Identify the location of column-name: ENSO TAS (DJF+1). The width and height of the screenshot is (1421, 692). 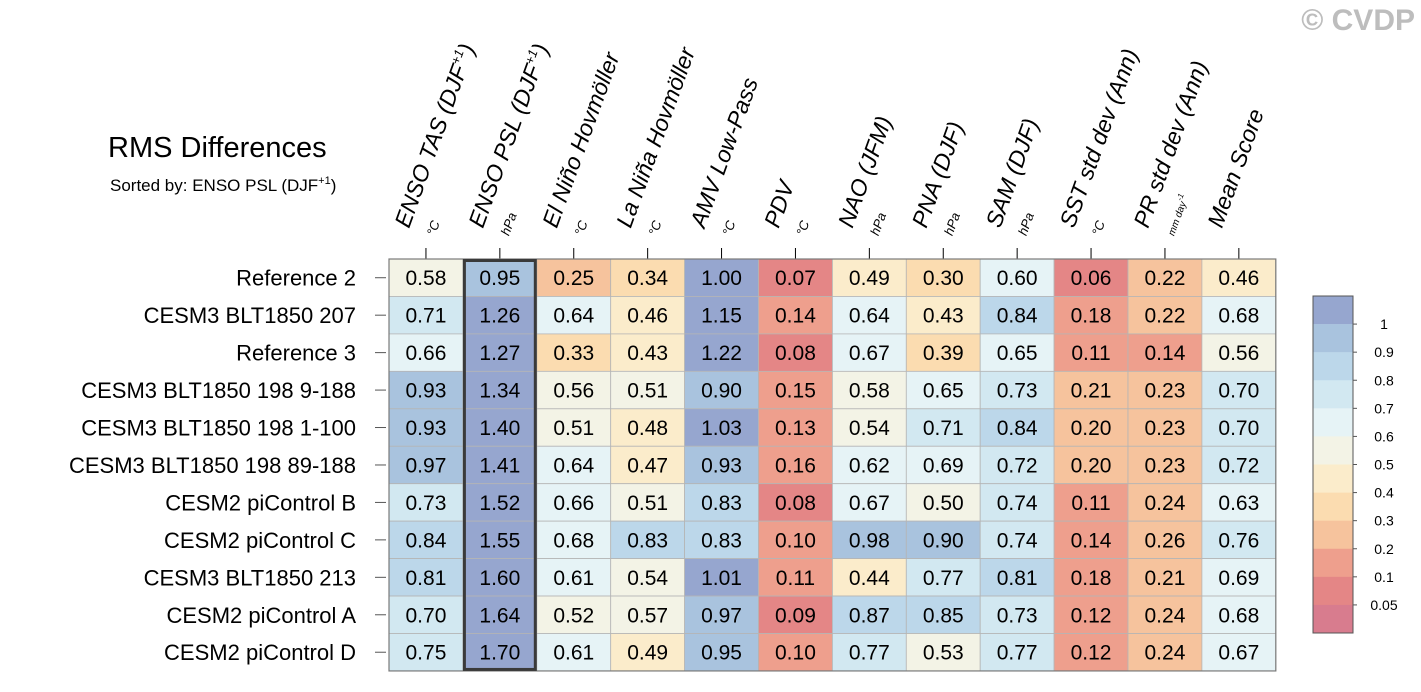
(434, 135).